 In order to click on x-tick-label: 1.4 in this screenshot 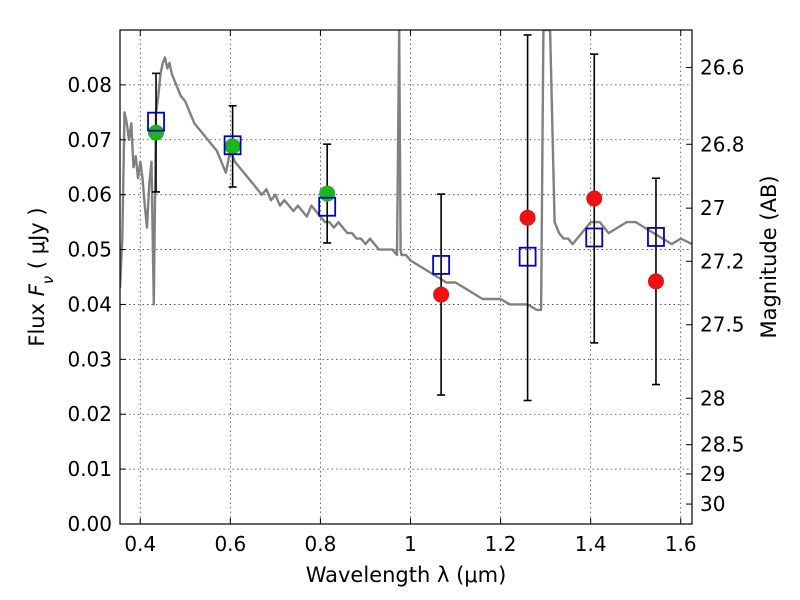, I will do `click(591, 544)`.